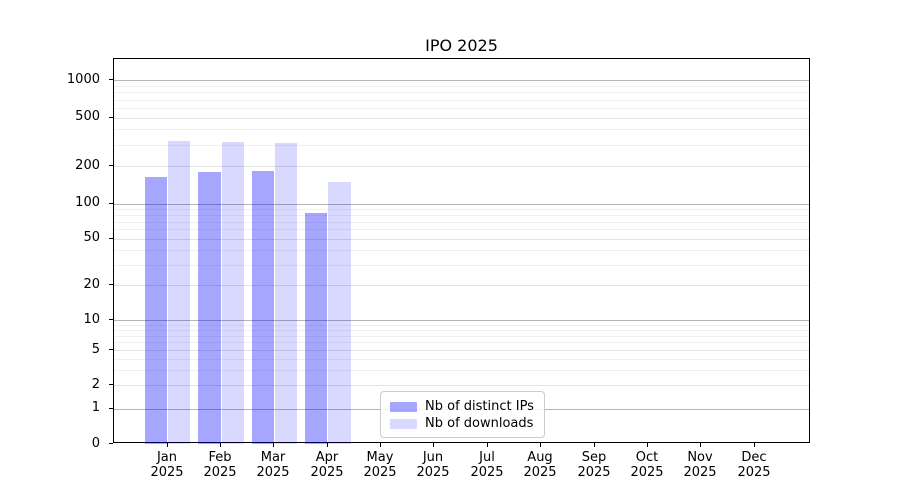  I want to click on bar-distinct-ips-jan, so click(156, 310).